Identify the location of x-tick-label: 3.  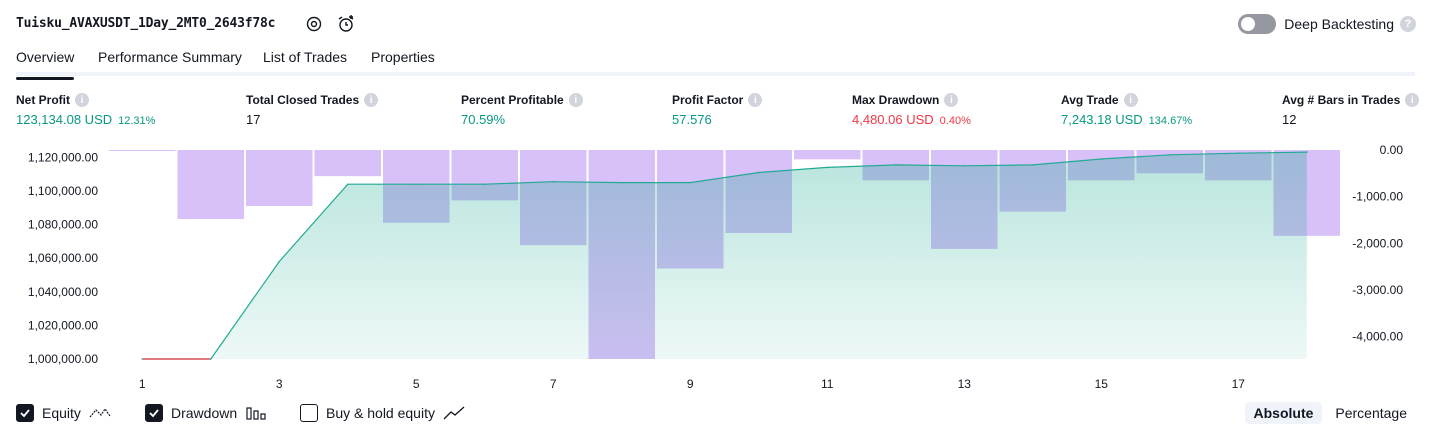
(279, 384).